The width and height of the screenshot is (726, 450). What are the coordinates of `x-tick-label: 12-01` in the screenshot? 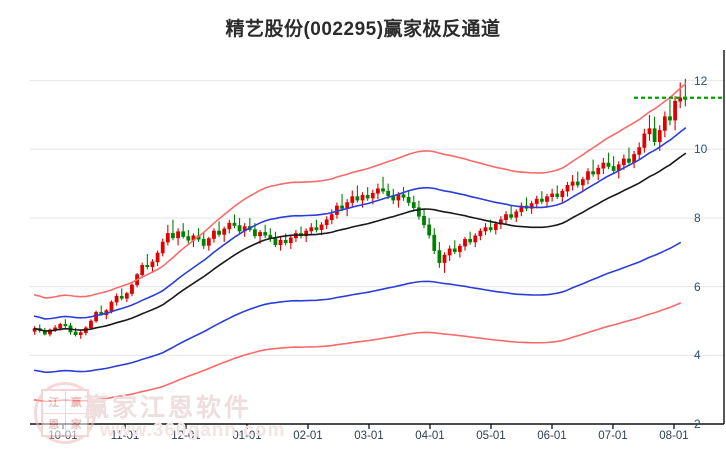 It's located at (186, 436).